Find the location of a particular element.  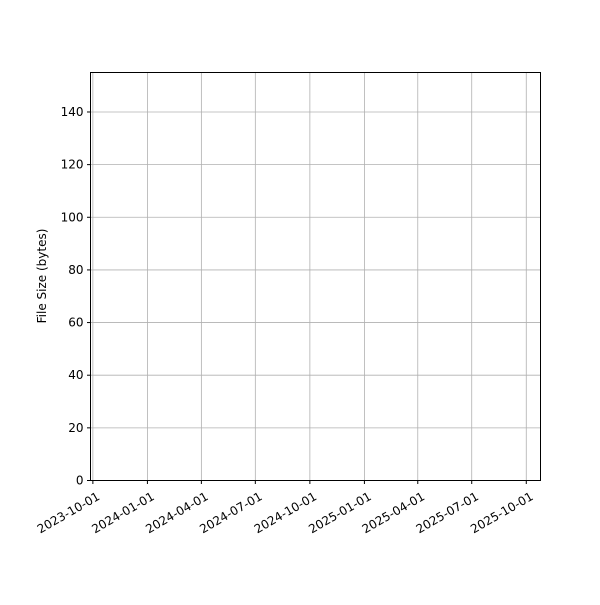

y-tick-label: 100 is located at coordinates (72, 217).